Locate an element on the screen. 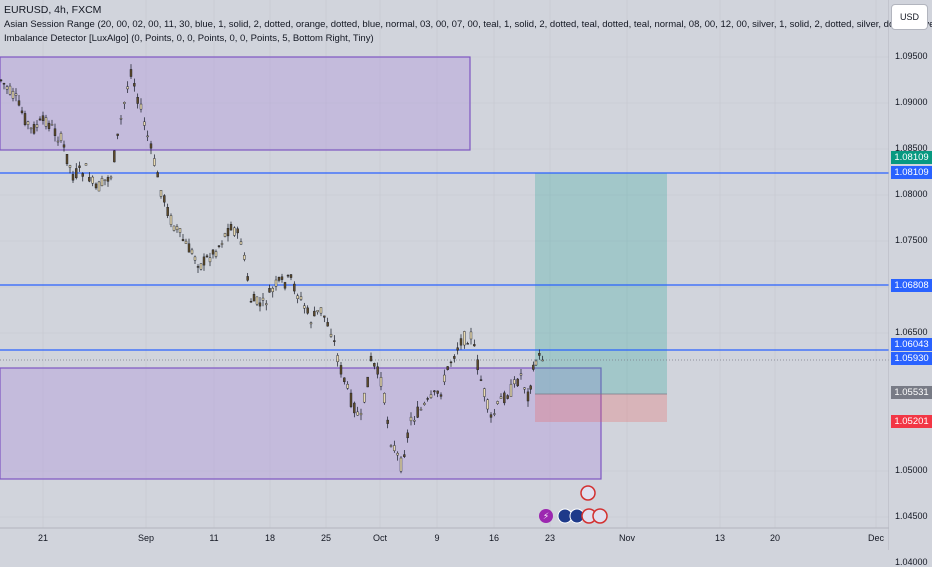  y-tick-label: 1.09000 is located at coordinates (911, 102).